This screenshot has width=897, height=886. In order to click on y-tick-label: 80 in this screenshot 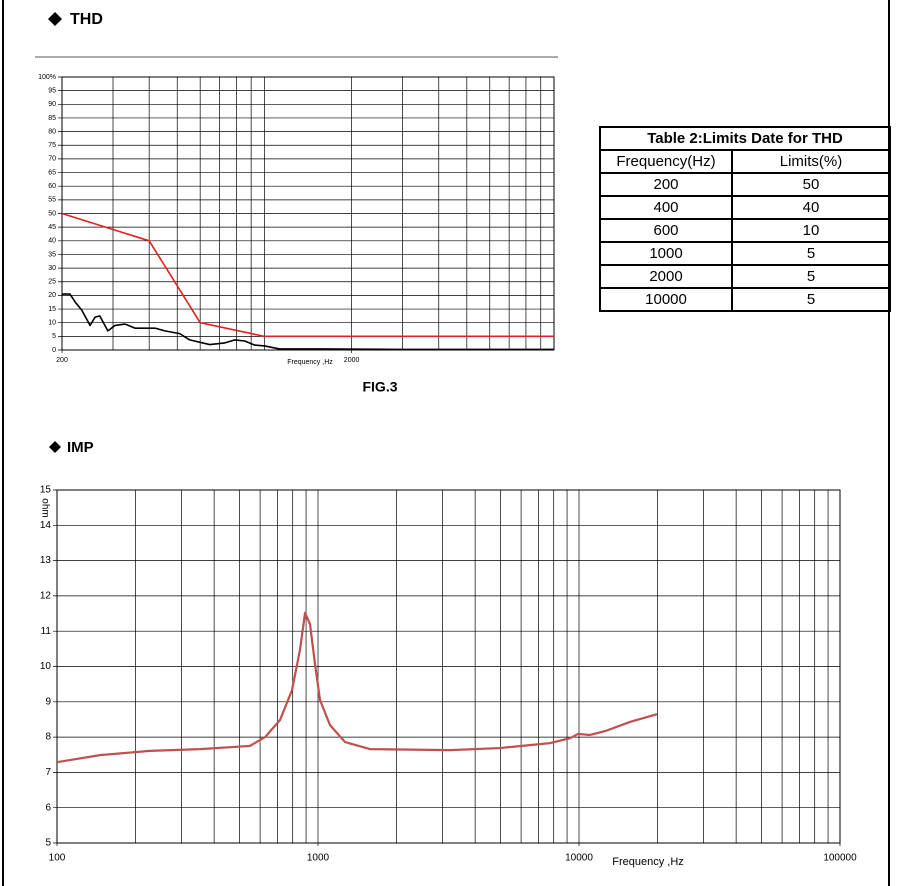, I will do `click(52, 131)`.